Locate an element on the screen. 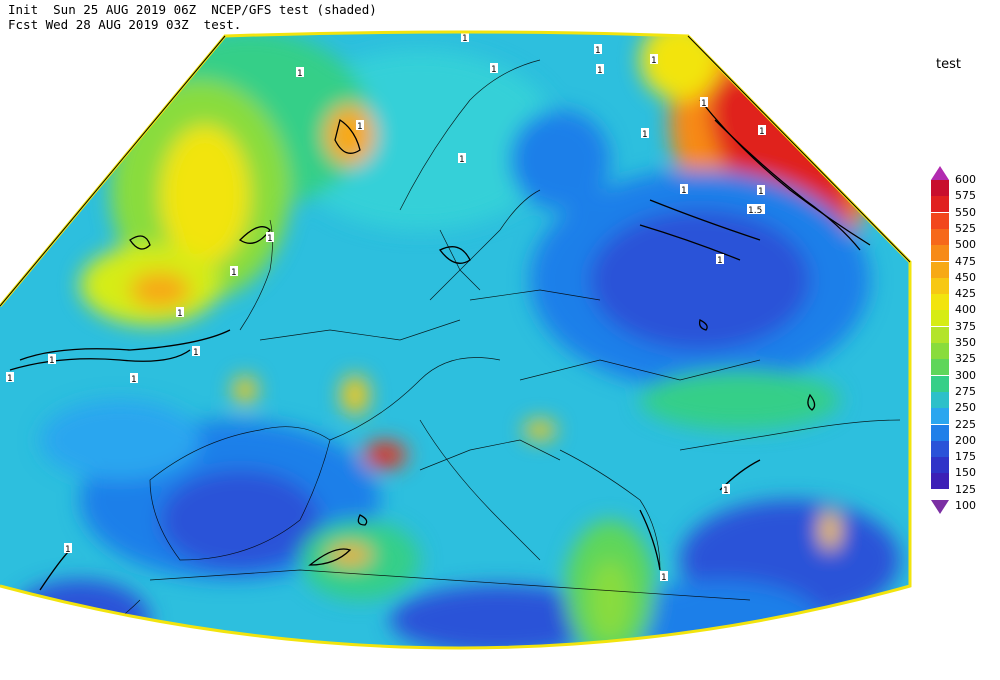 This screenshot has width=1000, height=680. legend-tick-label: 450 is located at coordinates (965, 277).